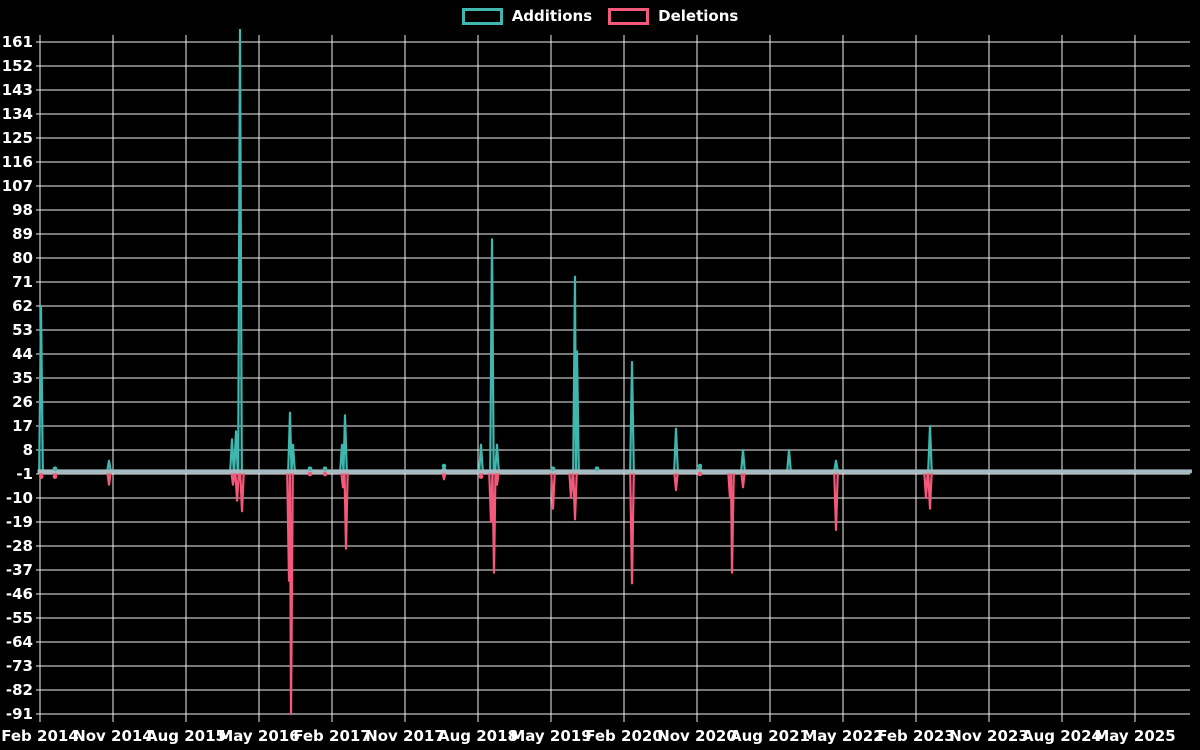 This screenshot has height=750, width=1200. What do you see at coordinates (916, 736) in the screenshot?
I see `svg-text: Feb 2023` at bounding box center [916, 736].